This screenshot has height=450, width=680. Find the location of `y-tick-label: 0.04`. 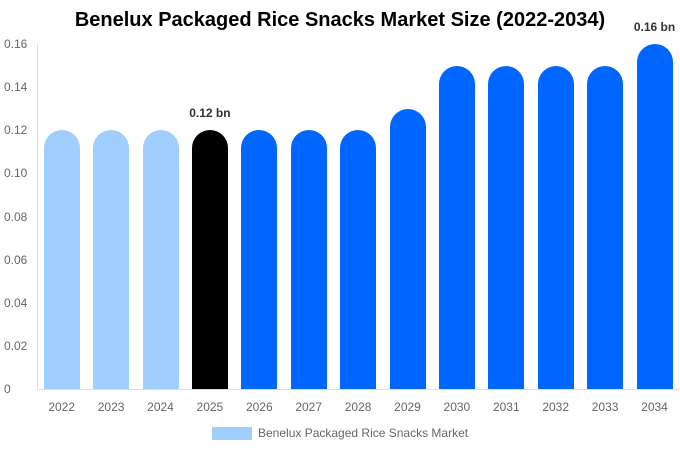

y-tick-label: 0.04 is located at coordinates (16, 302).